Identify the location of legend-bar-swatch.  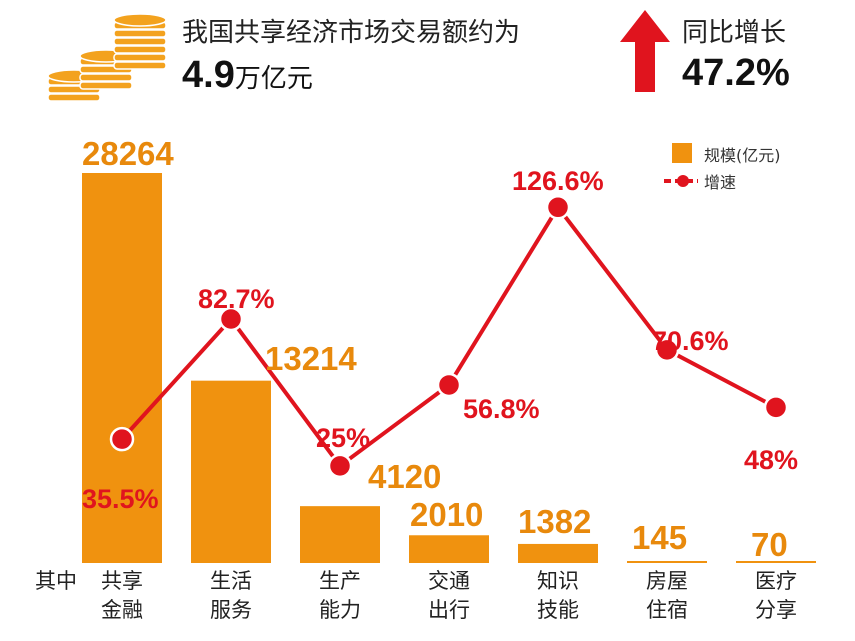
(682, 153).